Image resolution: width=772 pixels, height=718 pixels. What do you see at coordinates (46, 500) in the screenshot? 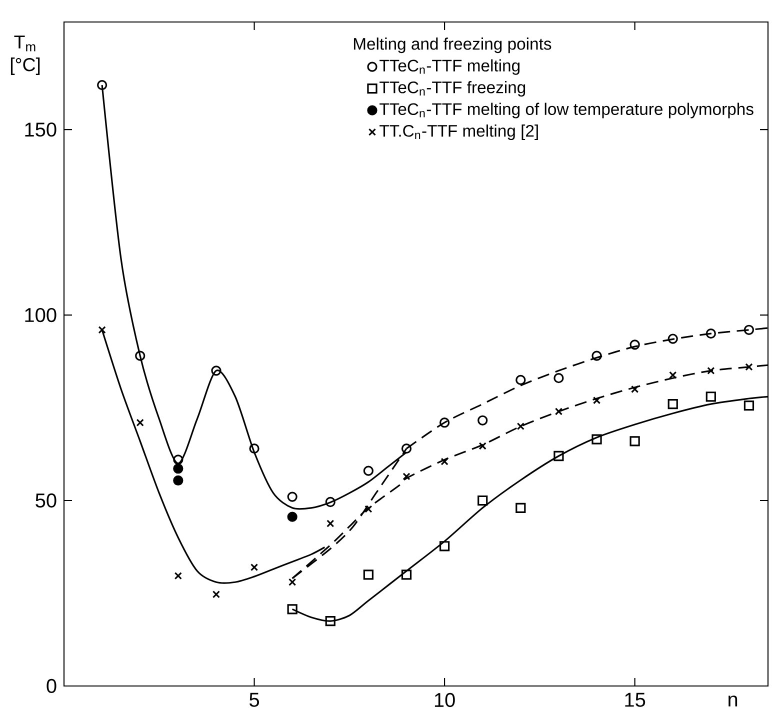
I see `y-tick-label: 50` at bounding box center [46, 500].